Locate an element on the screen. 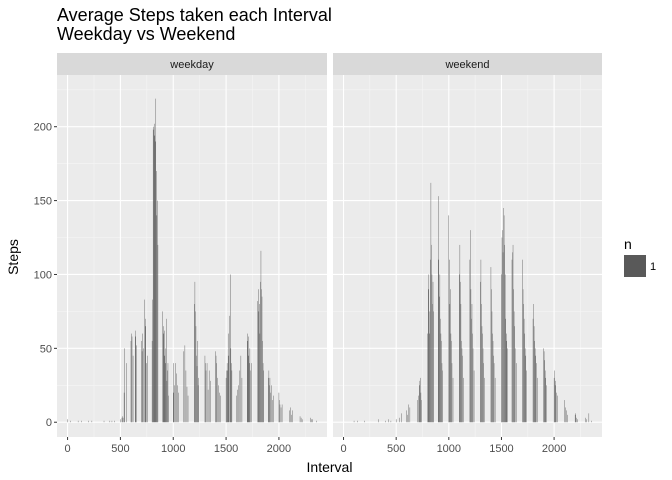 The width and height of the screenshot is (672, 480). legend-entry-label: 1 is located at coordinates (653, 267).